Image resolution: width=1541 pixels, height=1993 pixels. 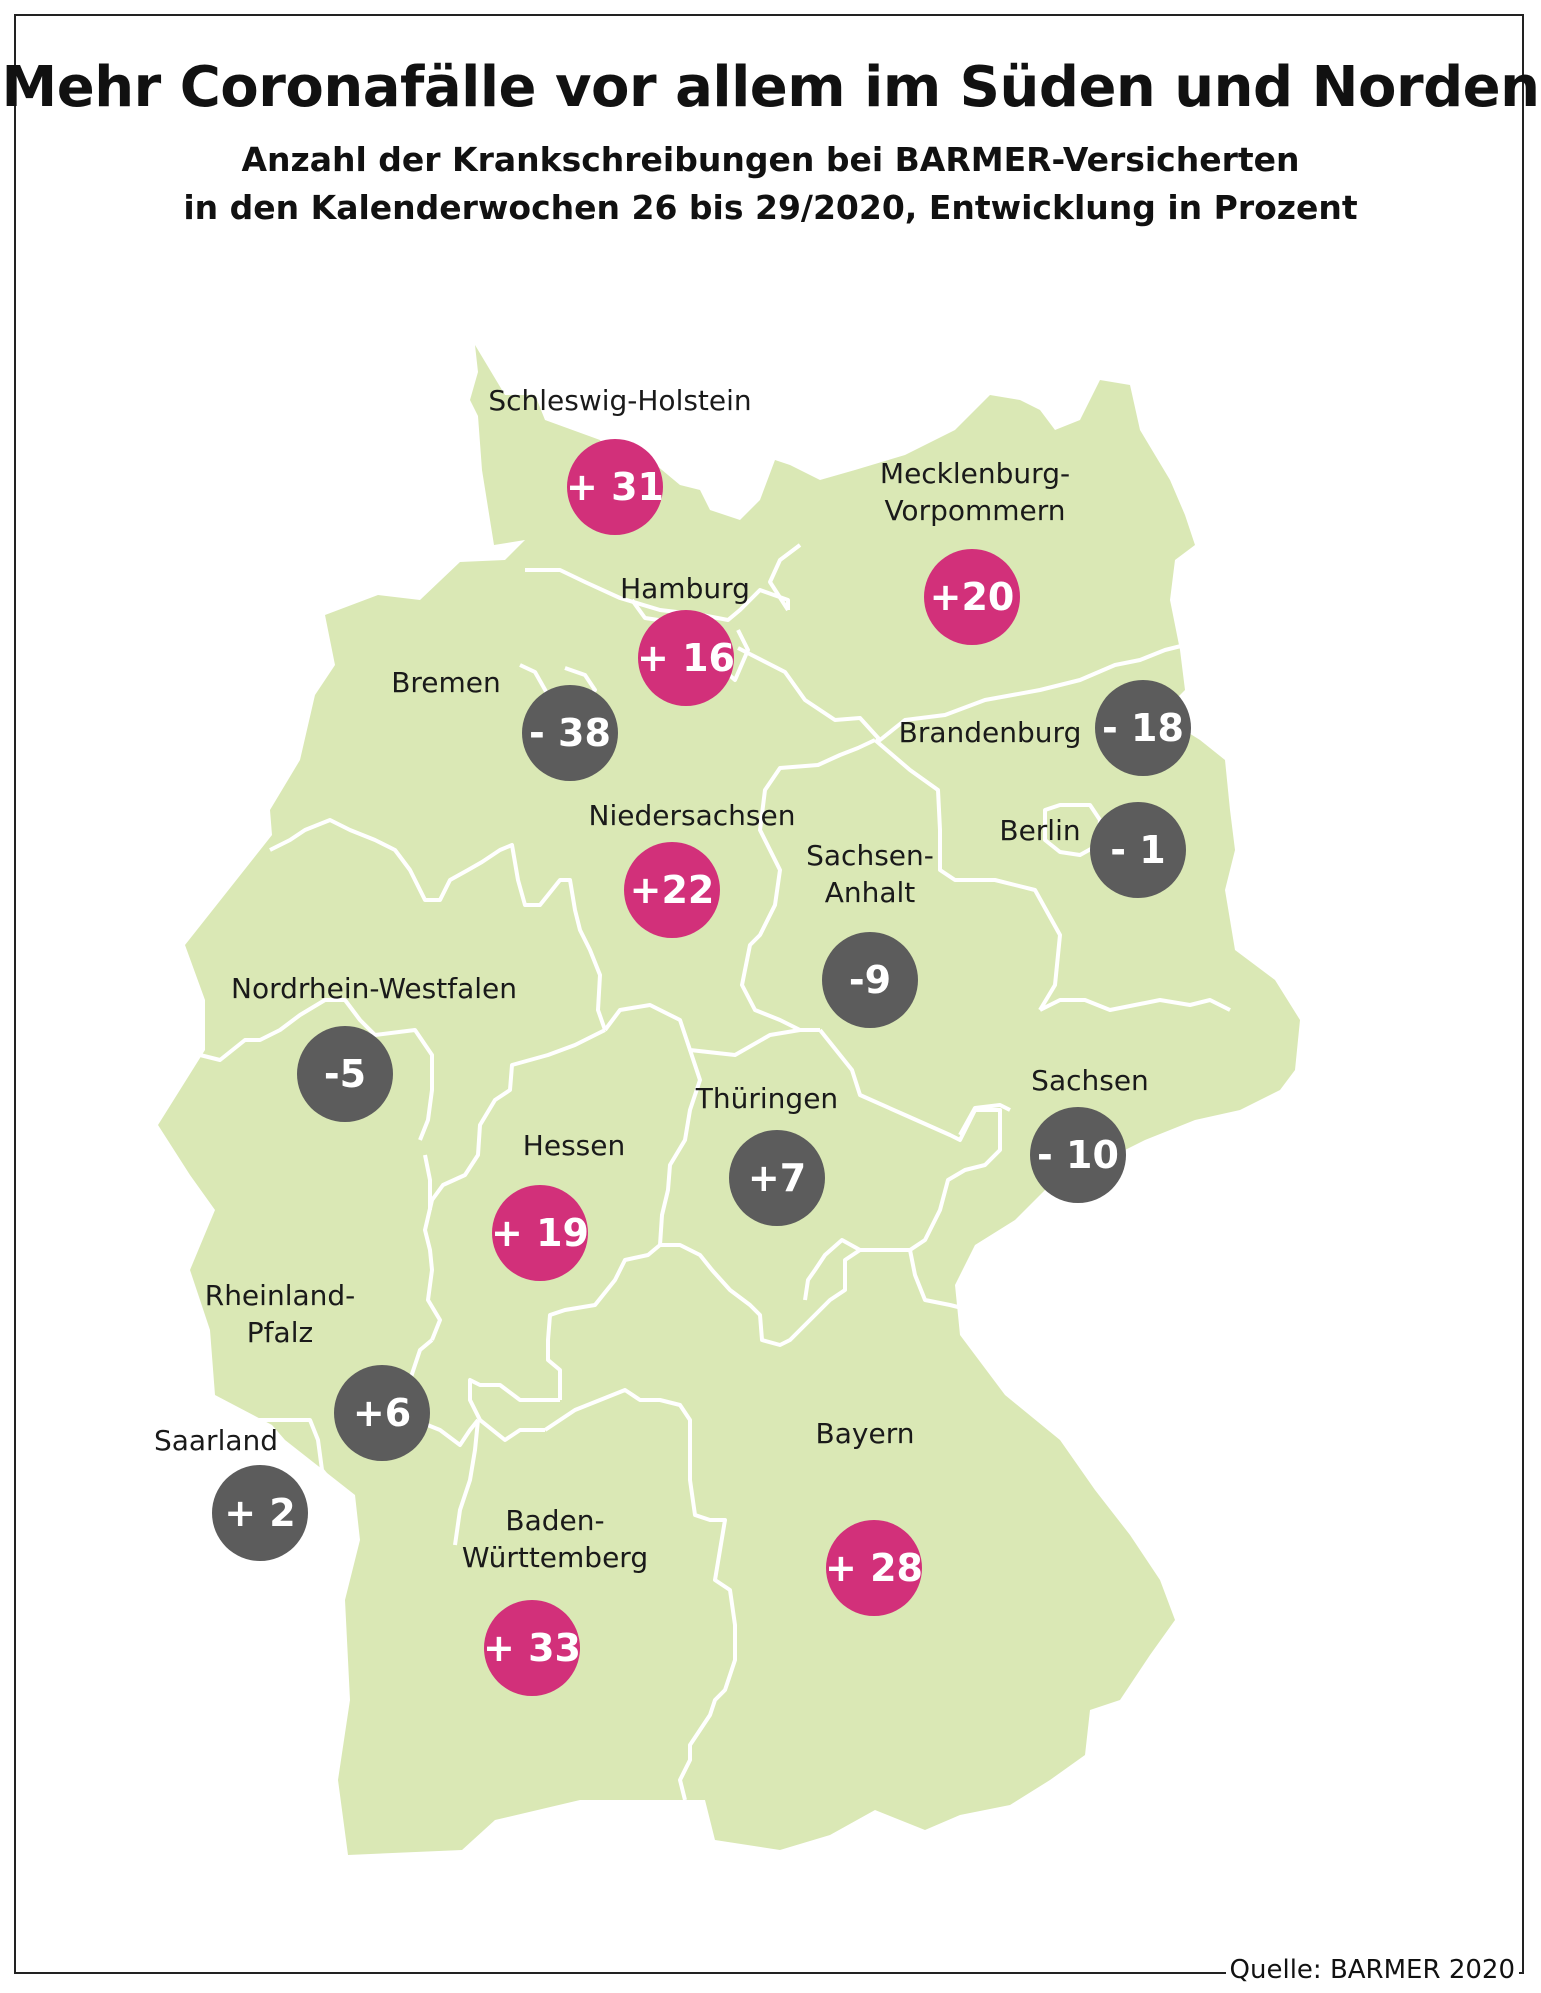 I want to click on border-ni-st-bb, so click(x=808, y=885).